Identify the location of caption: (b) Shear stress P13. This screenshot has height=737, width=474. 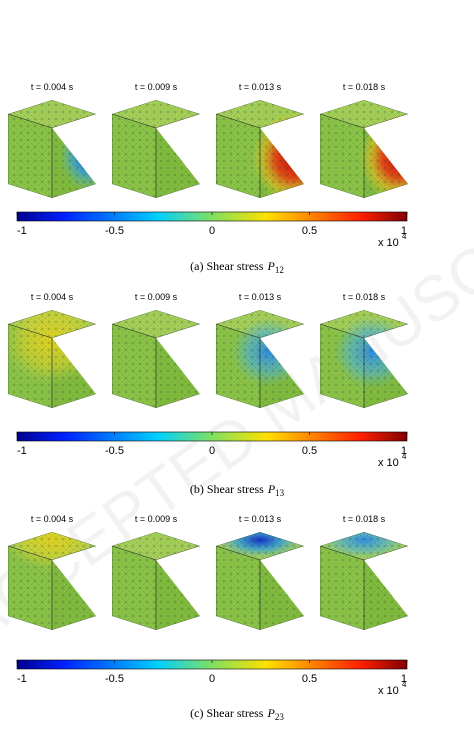
(237, 490).